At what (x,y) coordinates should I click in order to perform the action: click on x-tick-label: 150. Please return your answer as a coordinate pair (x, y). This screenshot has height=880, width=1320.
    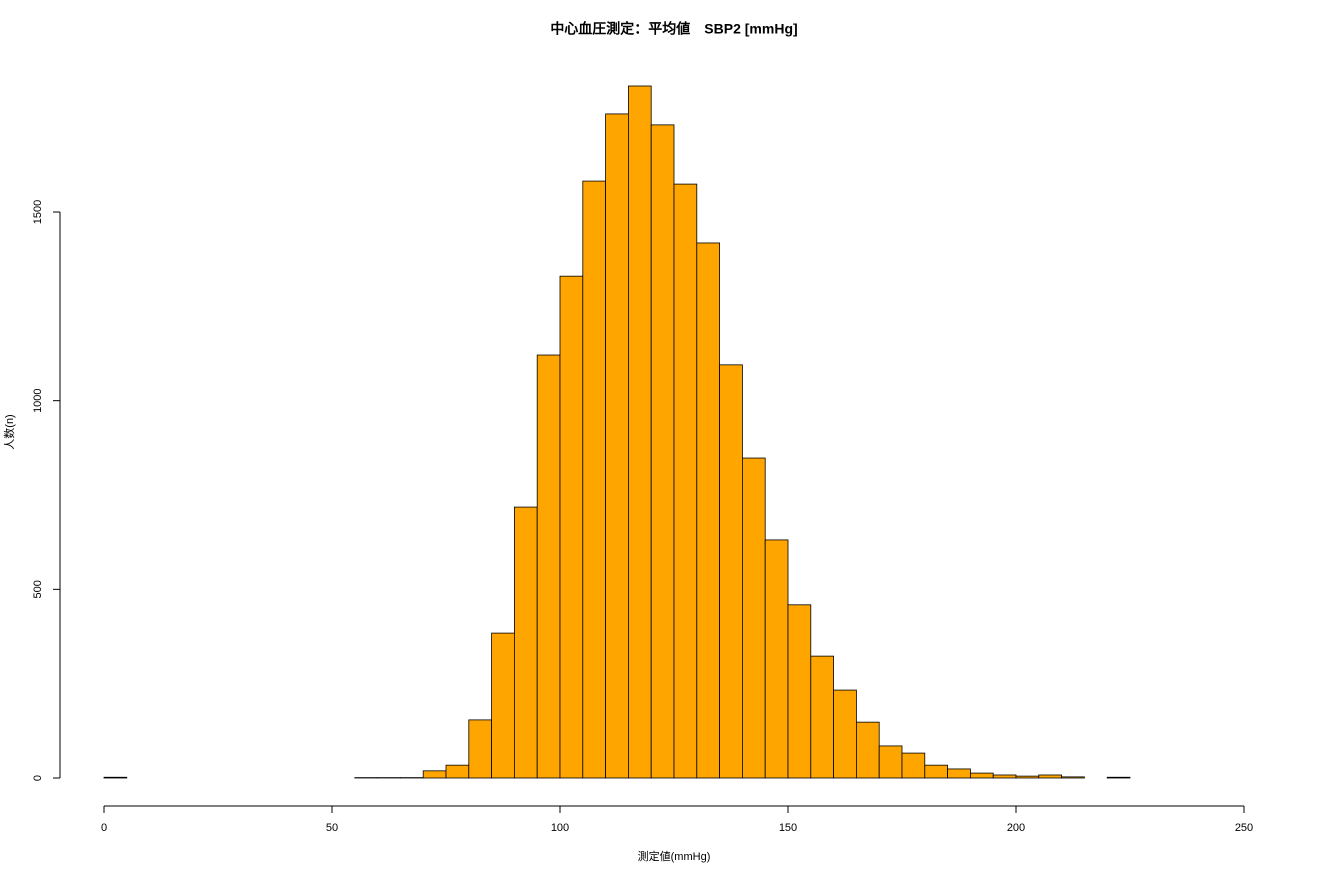
    Looking at the image, I should click on (788, 828).